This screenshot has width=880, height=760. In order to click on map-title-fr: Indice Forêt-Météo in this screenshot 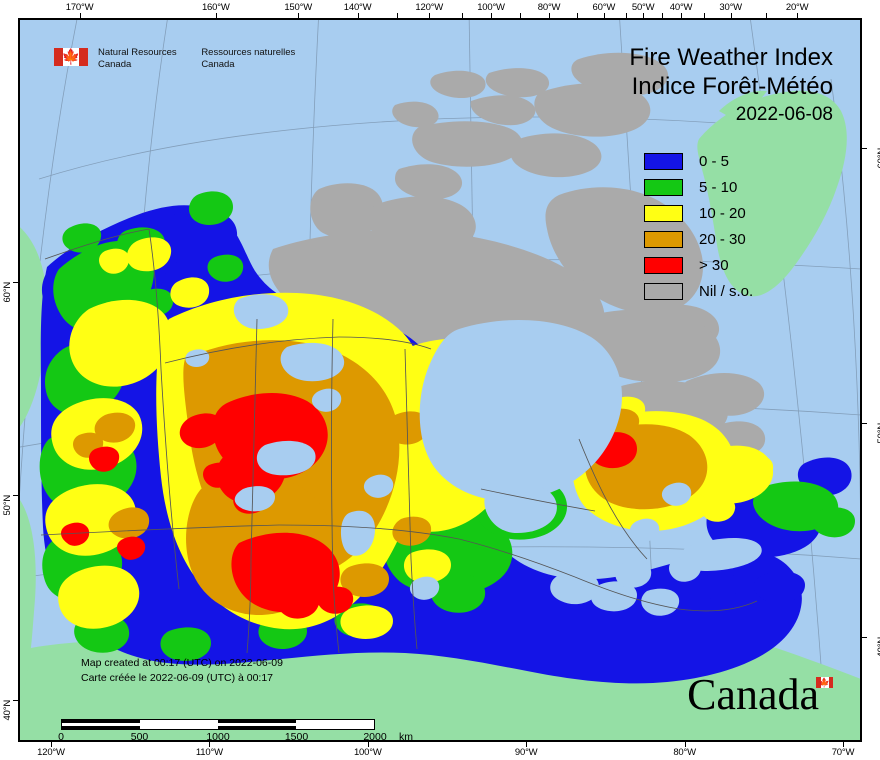, I will do `click(732, 86)`.